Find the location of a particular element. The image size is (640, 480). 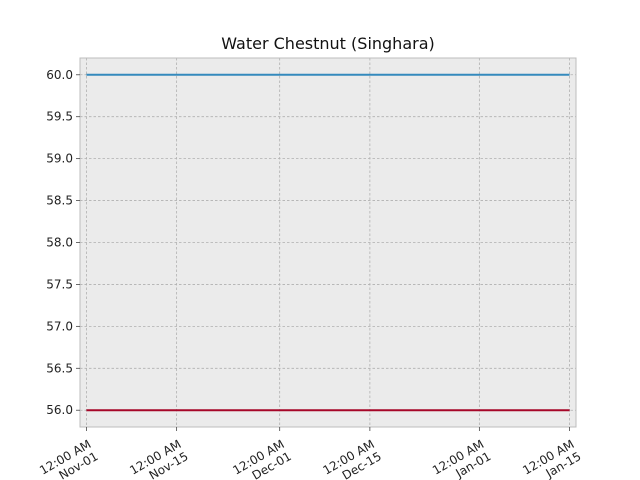

y-tick-label: 57.5 is located at coordinates (59, 284).